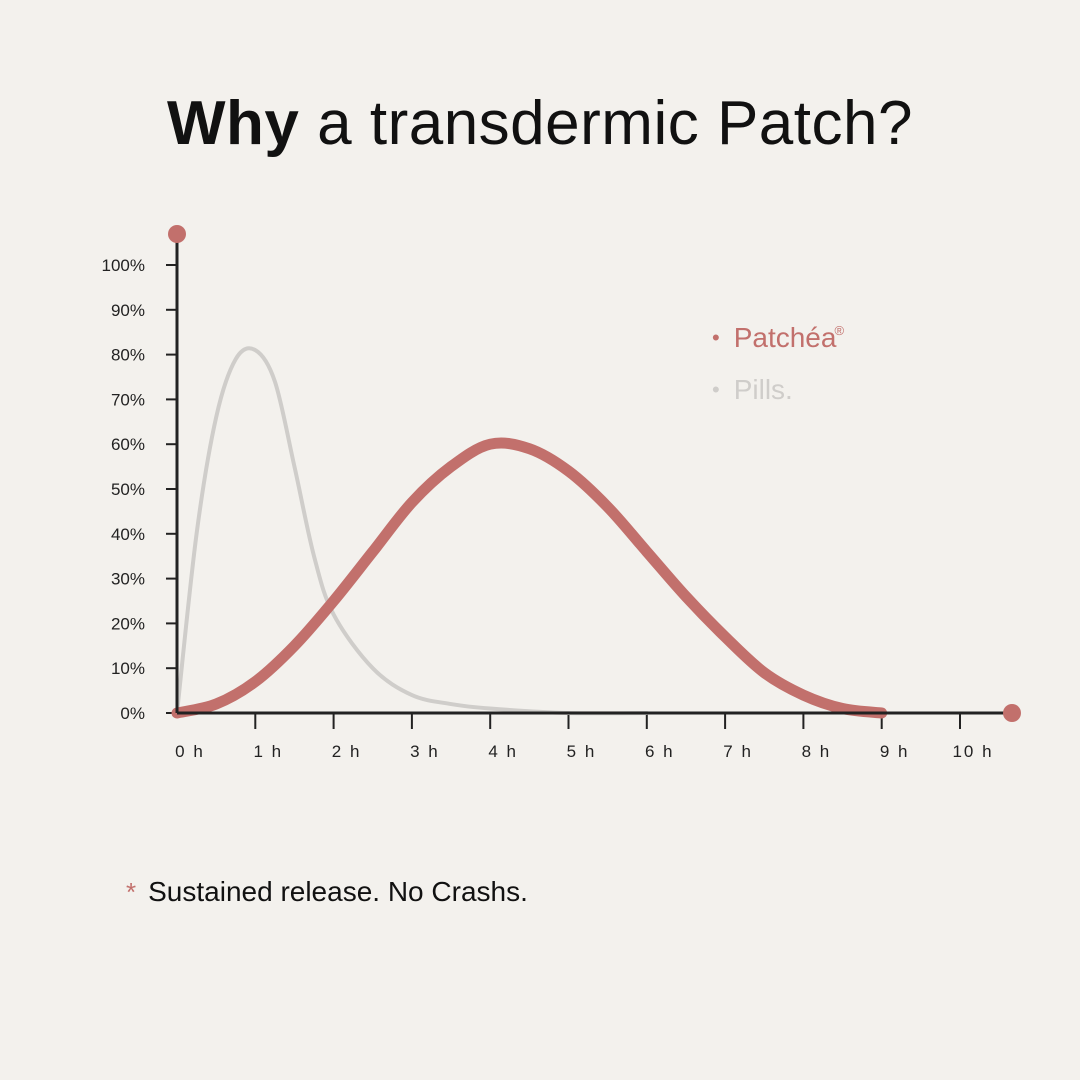 This screenshot has width=1080, height=1080. What do you see at coordinates (131, 891) in the screenshot?
I see `asterisk-icon: *` at bounding box center [131, 891].